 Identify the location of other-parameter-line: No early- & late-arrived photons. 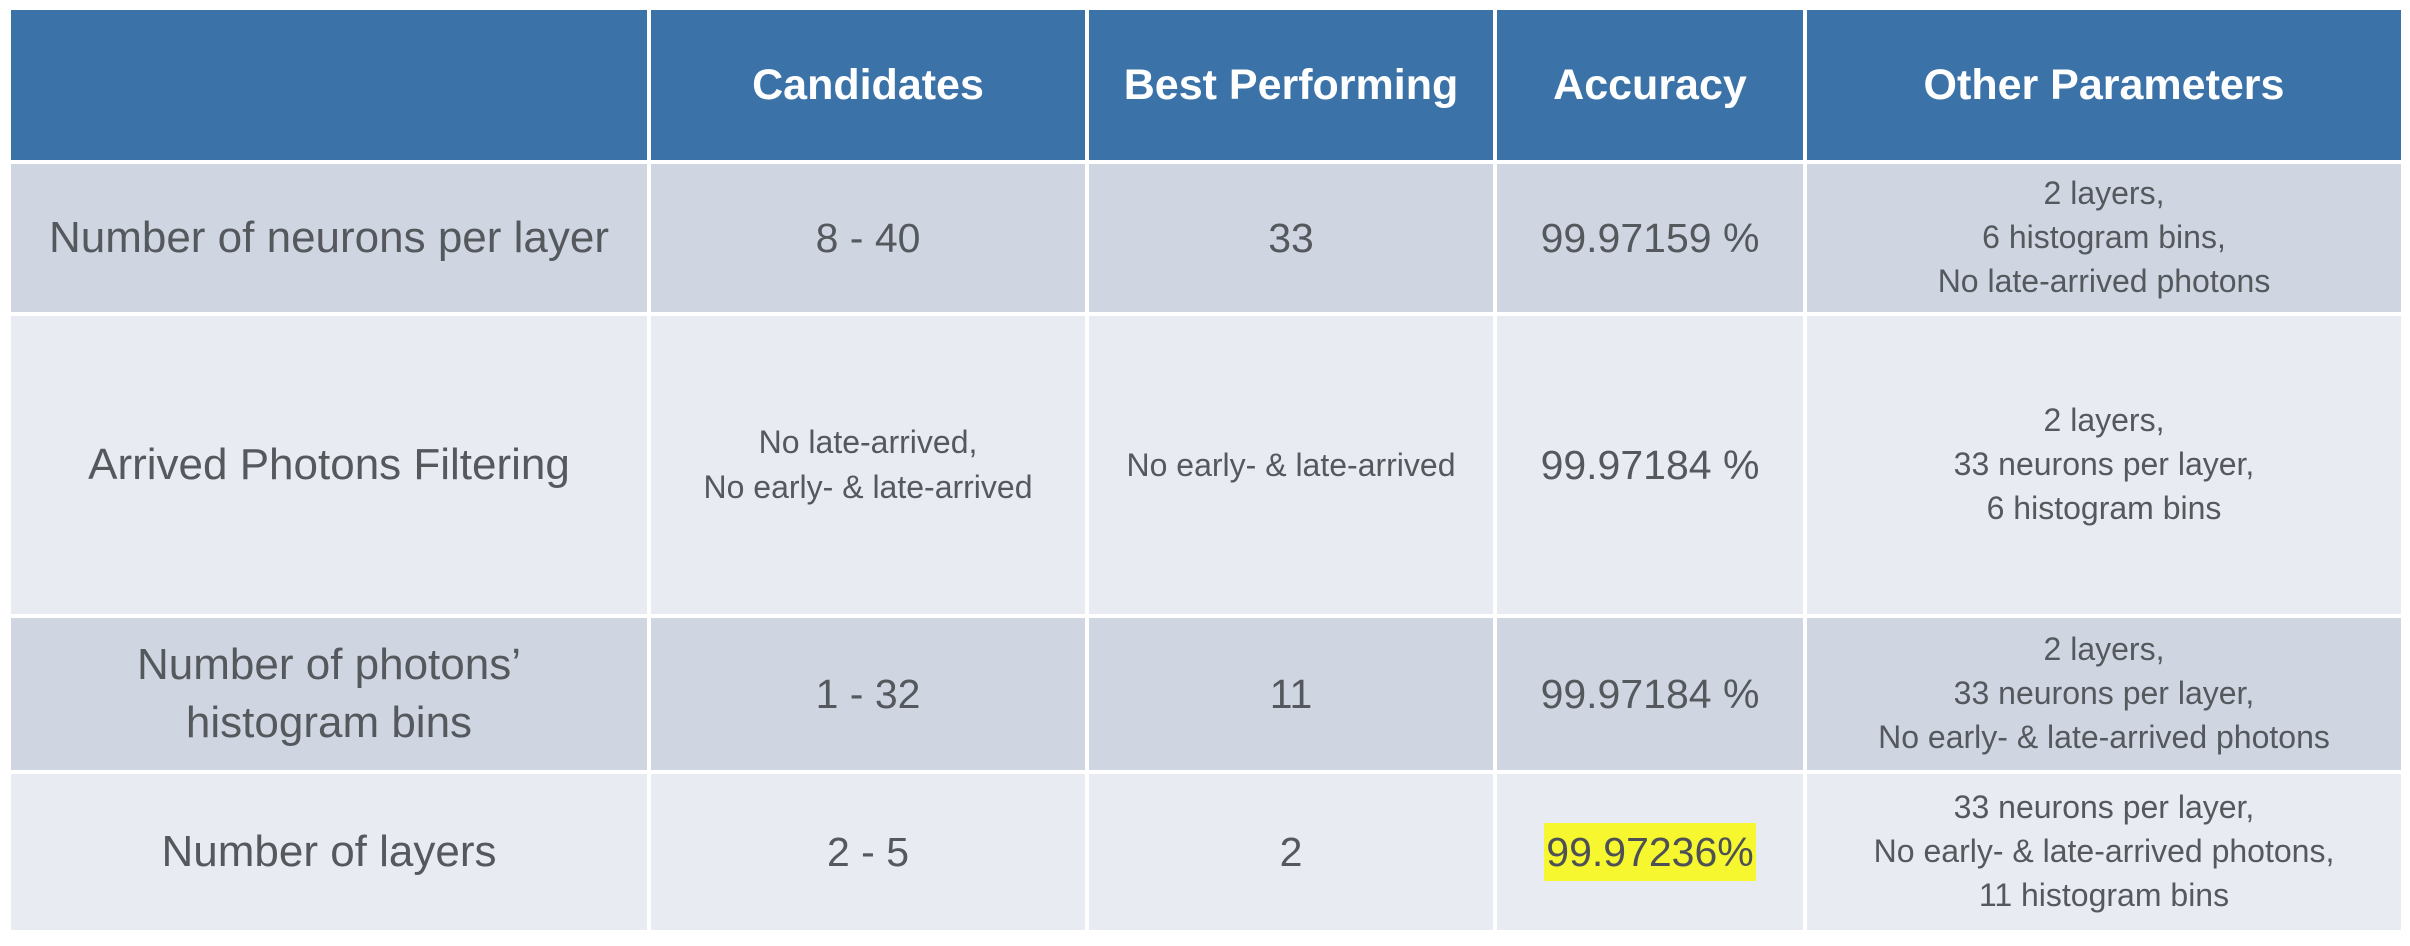
(2104, 736).